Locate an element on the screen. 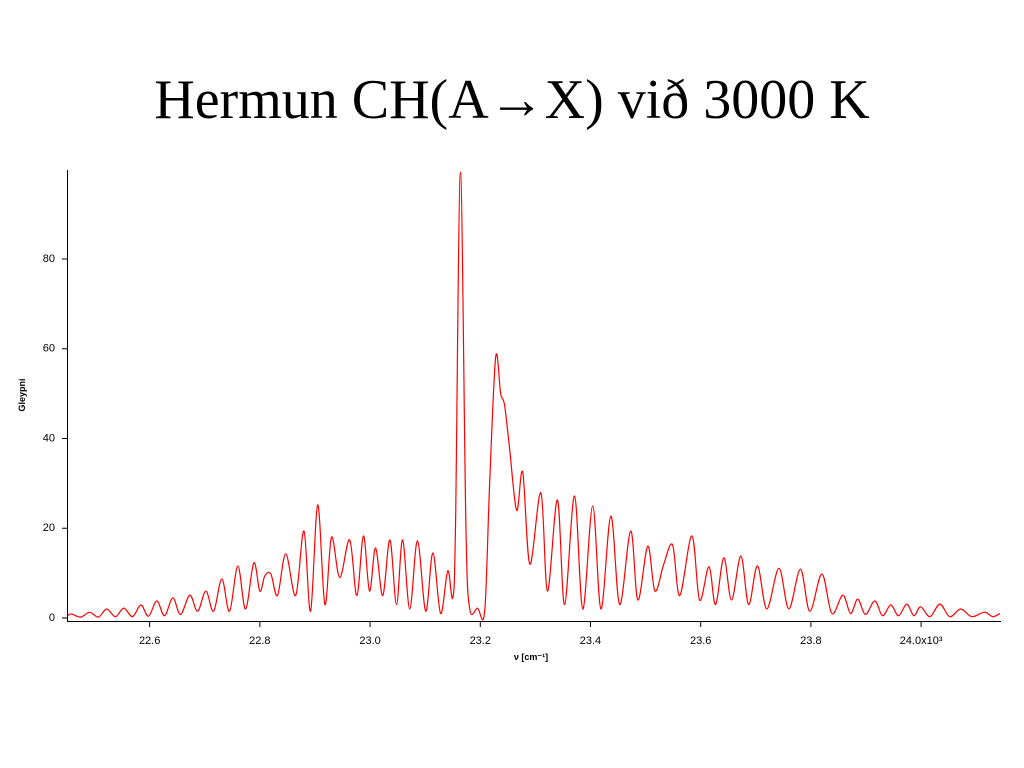 Image resolution: width=1024 pixels, height=768 pixels. y-tick-label: 80 is located at coordinates (49, 259).